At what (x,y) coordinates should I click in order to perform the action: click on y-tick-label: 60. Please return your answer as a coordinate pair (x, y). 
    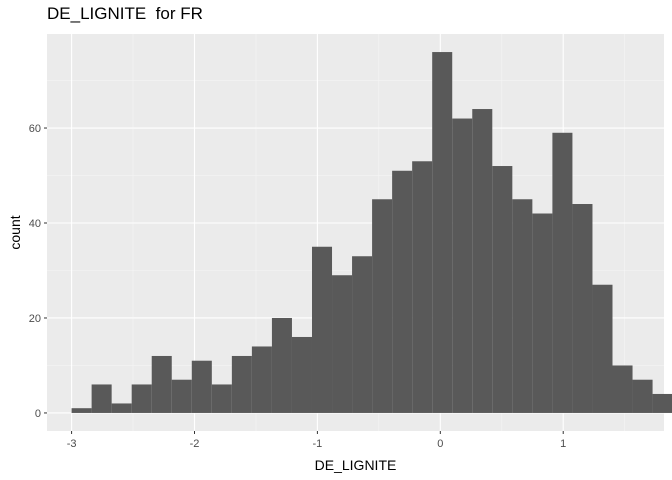
    Looking at the image, I should click on (35, 129).